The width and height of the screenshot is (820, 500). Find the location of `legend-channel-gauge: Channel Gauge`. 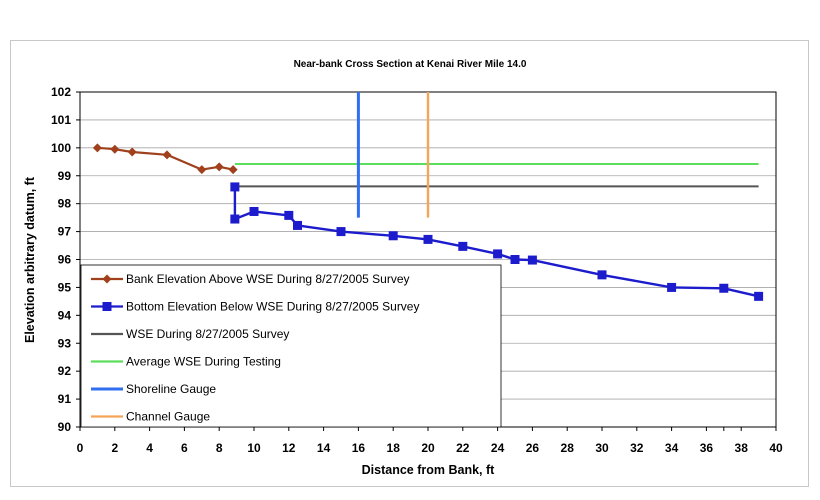

legend-channel-gauge: Channel Gauge is located at coordinates (150, 417).